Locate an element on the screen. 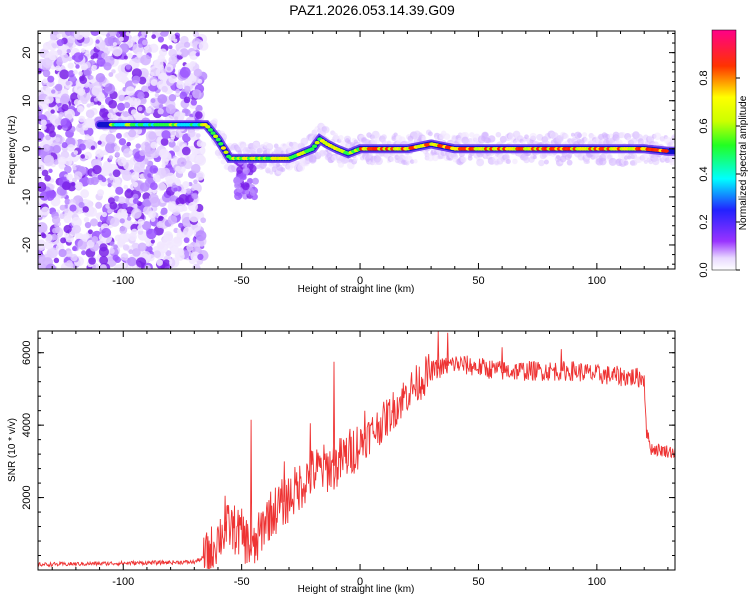  colorbar-tick-label: 0.8 is located at coordinates (704, 77).